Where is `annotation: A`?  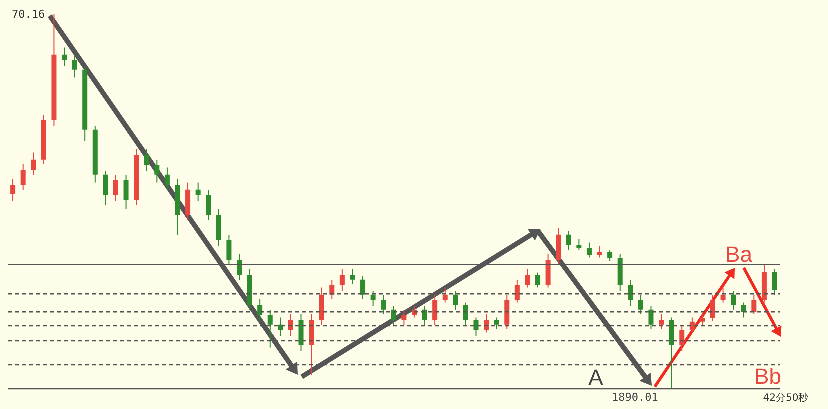 annotation: A is located at coordinates (596, 377).